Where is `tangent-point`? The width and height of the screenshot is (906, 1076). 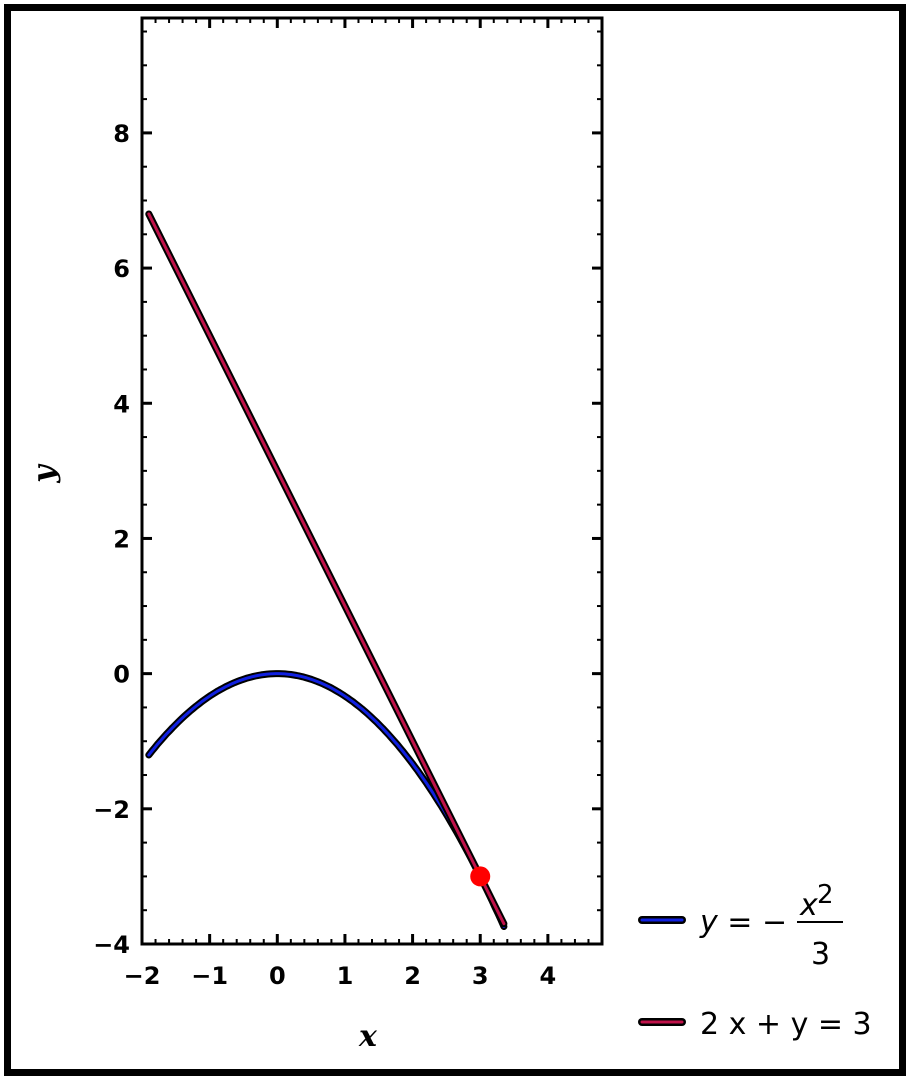
tangent-point is located at coordinates (480, 876).